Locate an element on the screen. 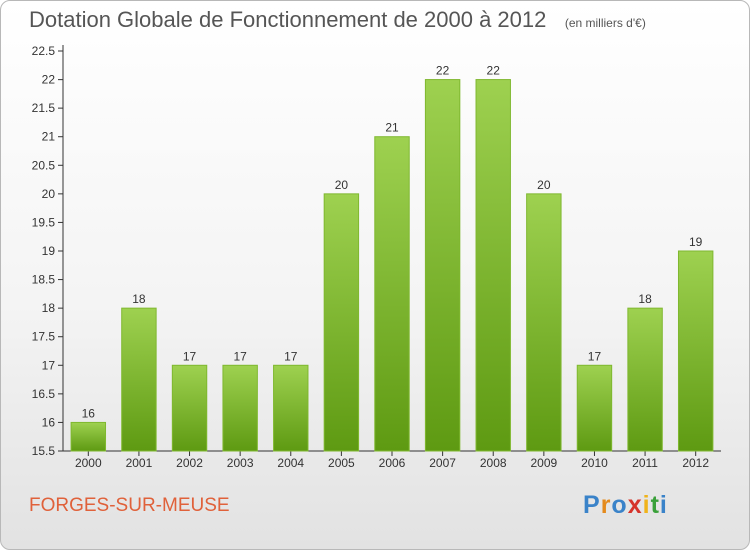  proxiti-logo: Proxiti is located at coordinates (625, 505).